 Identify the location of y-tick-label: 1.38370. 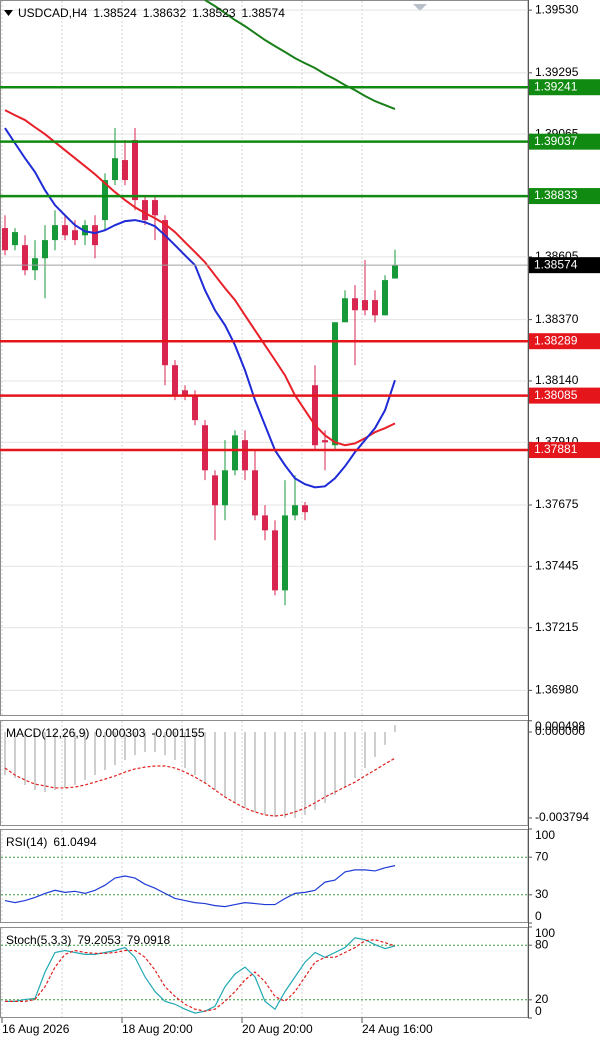
(557, 319).